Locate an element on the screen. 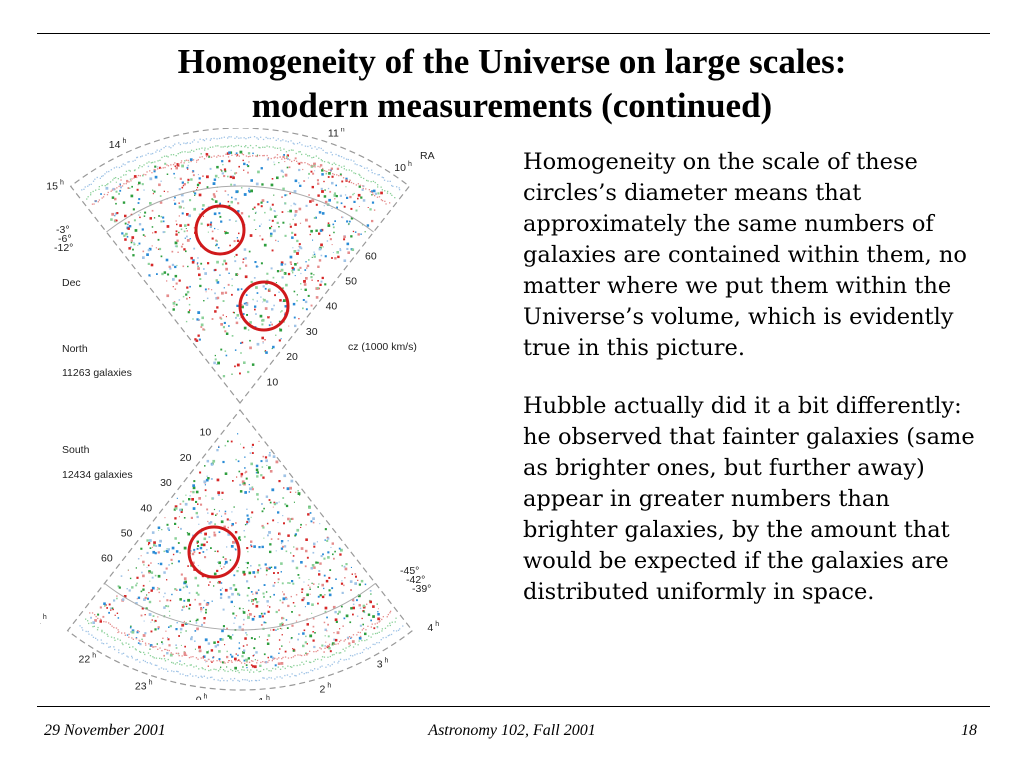 The width and height of the screenshot is (1024, 768). south-count-label: 12434 galaxies is located at coordinates (97, 475).